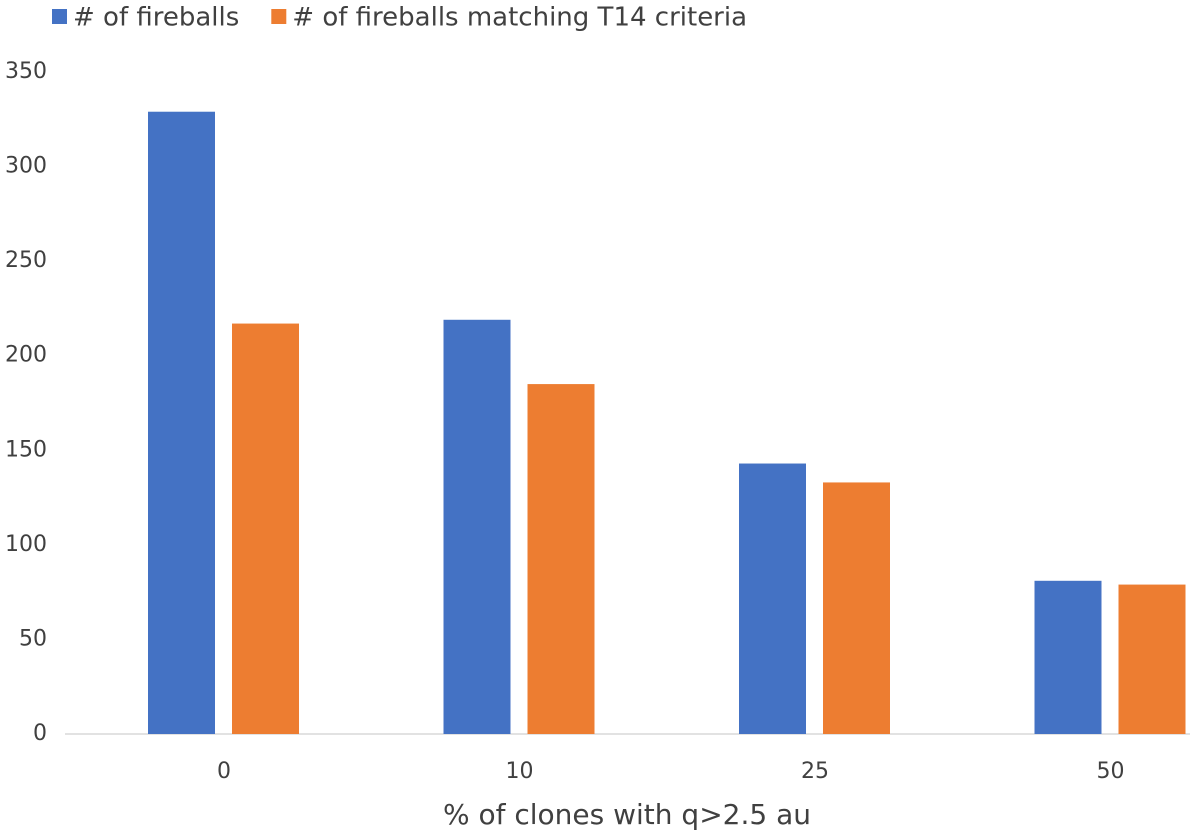 This screenshot has width=1200, height=840. Describe the element at coordinates (26, 71) in the screenshot. I see `y-tick-label: 350` at that location.